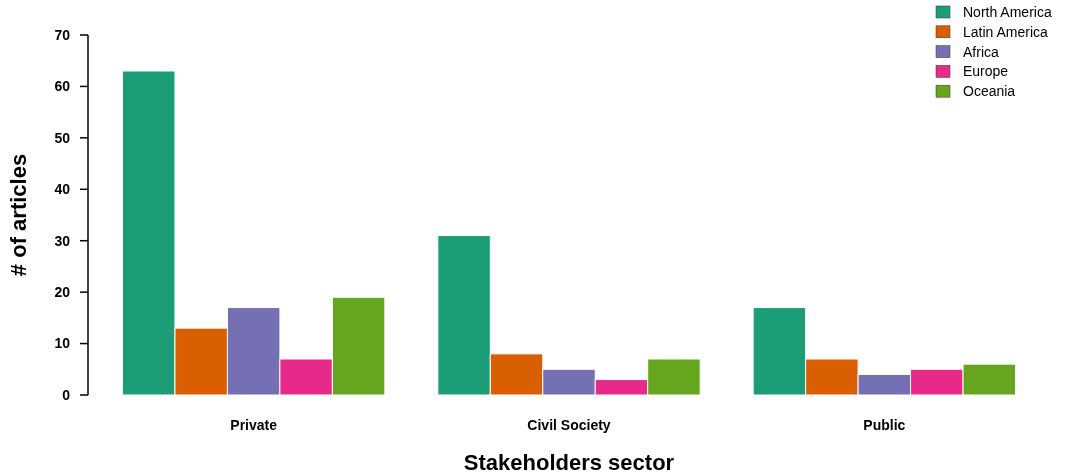 Image resolution: width=1067 pixels, height=475 pixels. Describe the element at coordinates (62, 343) in the screenshot. I see `y-tick-label: 10` at that location.